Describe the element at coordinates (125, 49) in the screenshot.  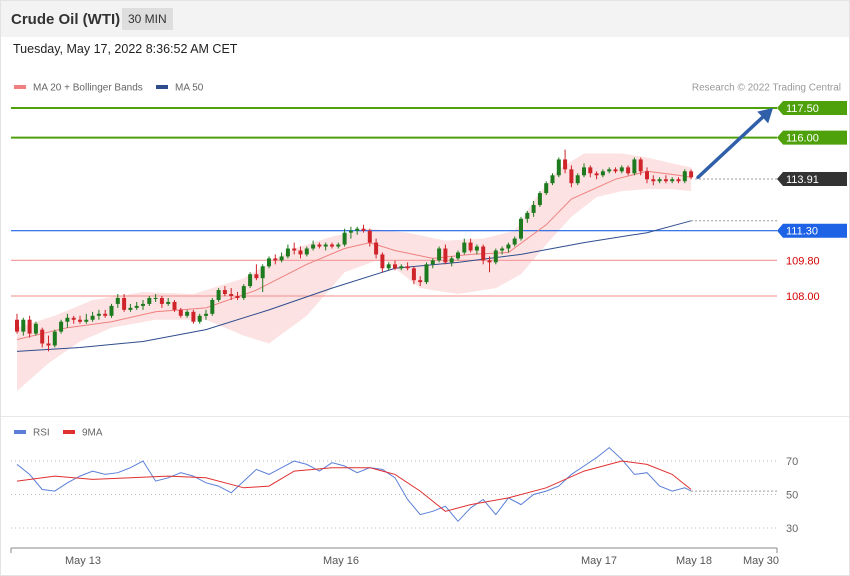
I see `timestamp: Tuesday, May 17, 2022 8:36:52 AM CET` at that location.